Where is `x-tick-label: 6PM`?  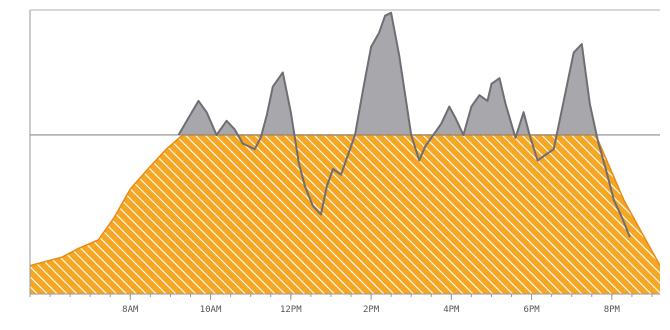 x-tick-label: 6PM is located at coordinates (531, 310).